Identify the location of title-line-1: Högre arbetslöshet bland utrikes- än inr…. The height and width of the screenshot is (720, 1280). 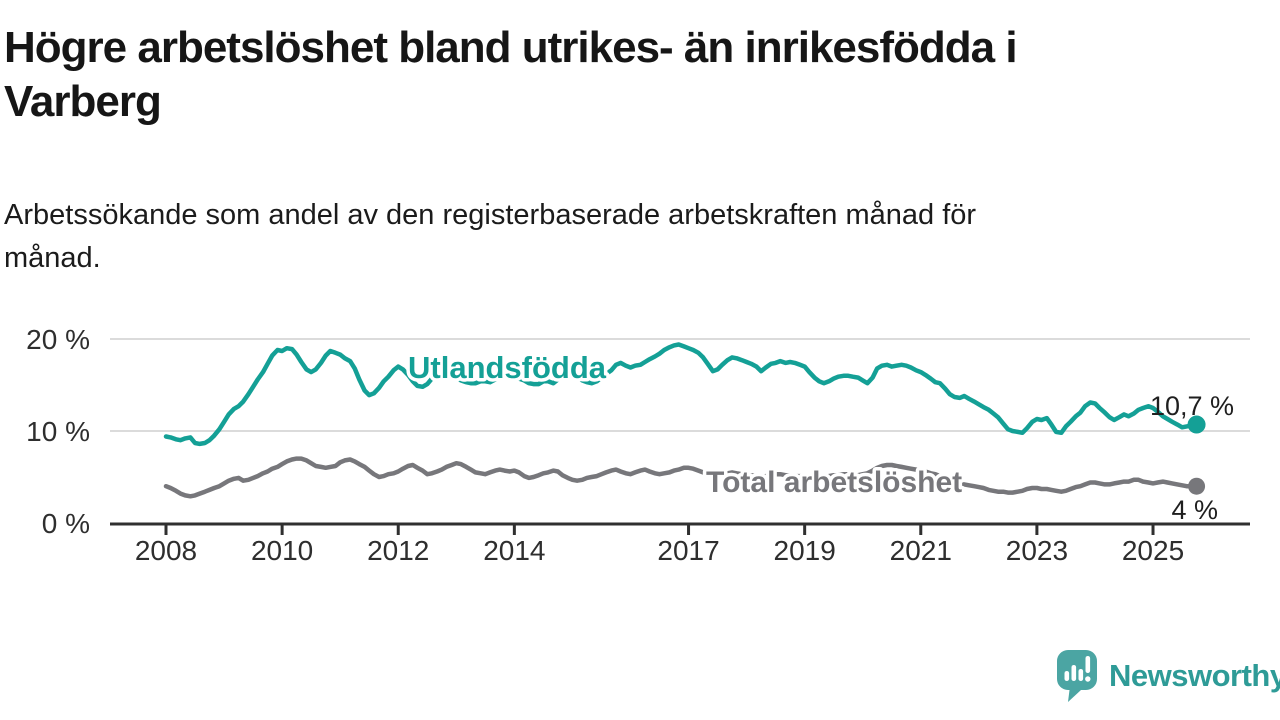
(511, 47).